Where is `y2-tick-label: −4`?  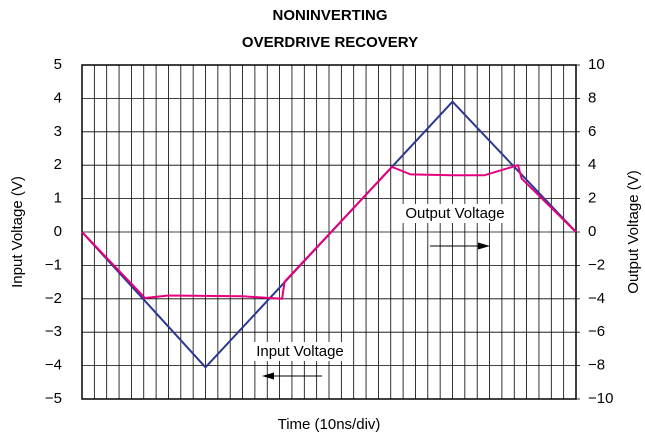 y2-tick-label: −4 is located at coordinates (596, 298).